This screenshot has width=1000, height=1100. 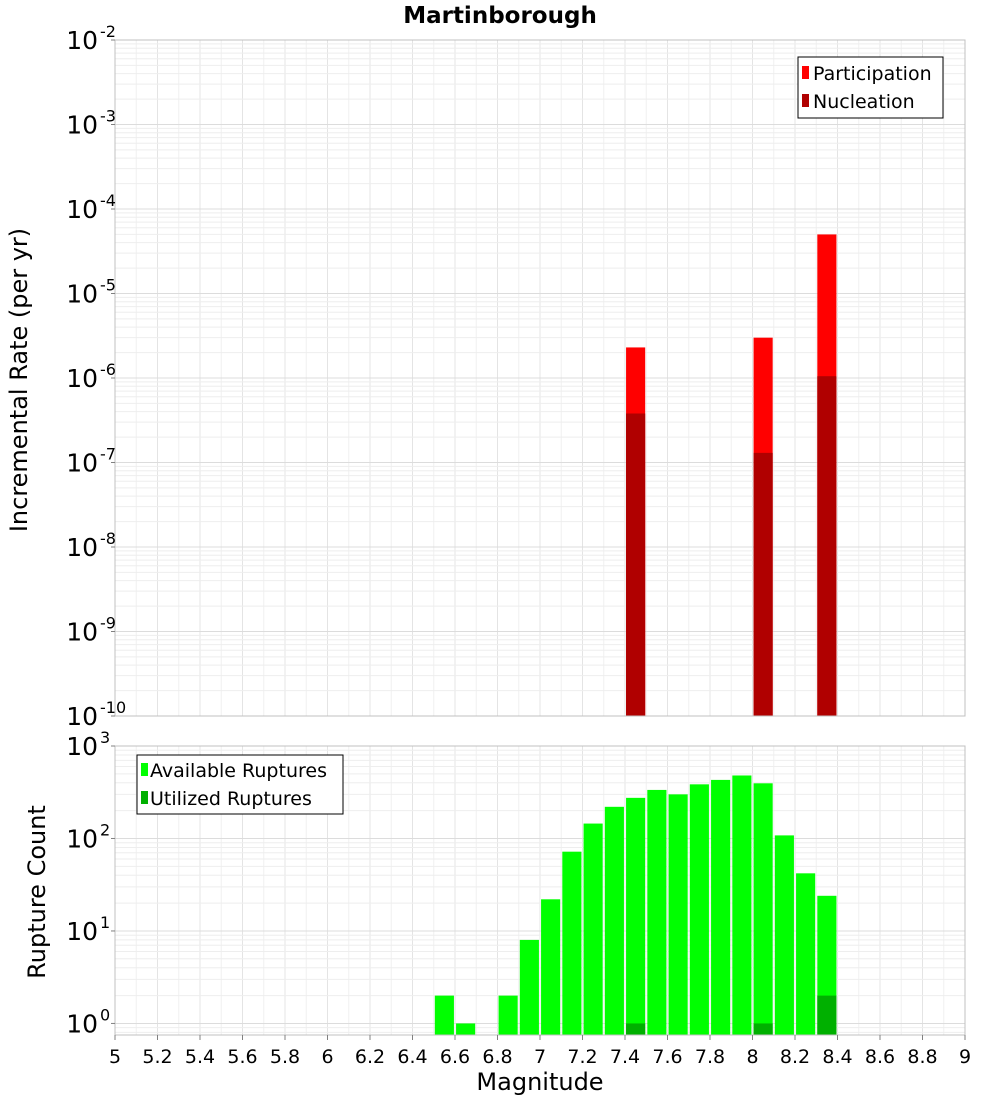 What do you see at coordinates (105, 829) in the screenshot?
I see `y-tick-exponent: 2` at bounding box center [105, 829].